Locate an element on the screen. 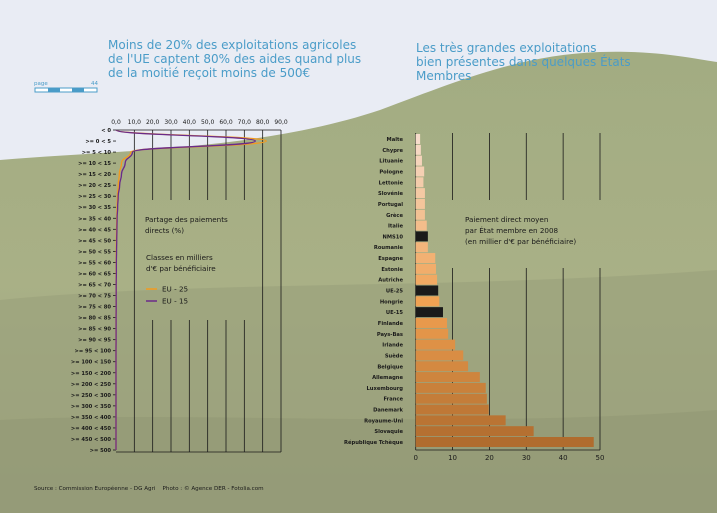  legend-label-eu25: EU - 25 is located at coordinates (175, 289).